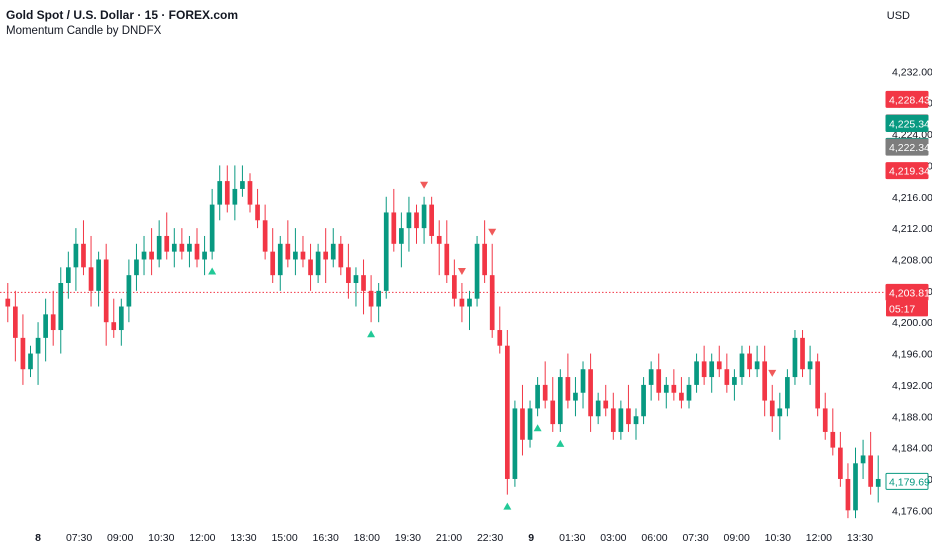 The width and height of the screenshot is (932, 555). I want to click on y-tick-label: 4,188.00, so click(912, 417).